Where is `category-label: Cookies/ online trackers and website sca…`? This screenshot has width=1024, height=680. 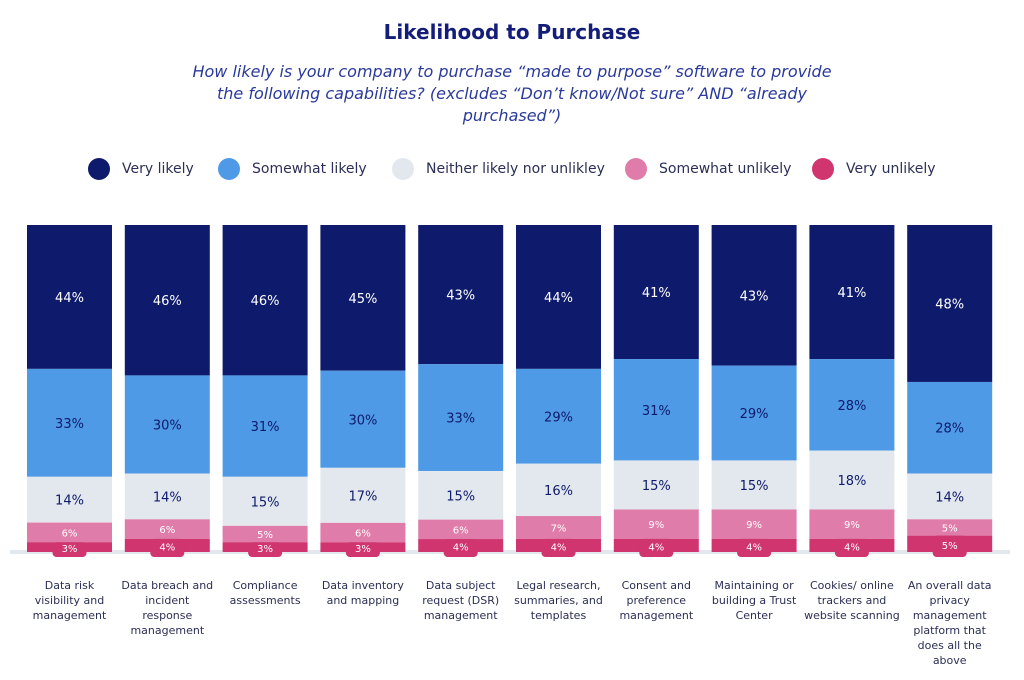
category-label: Cookies/ online trackers and website sca… is located at coordinates (852, 600).